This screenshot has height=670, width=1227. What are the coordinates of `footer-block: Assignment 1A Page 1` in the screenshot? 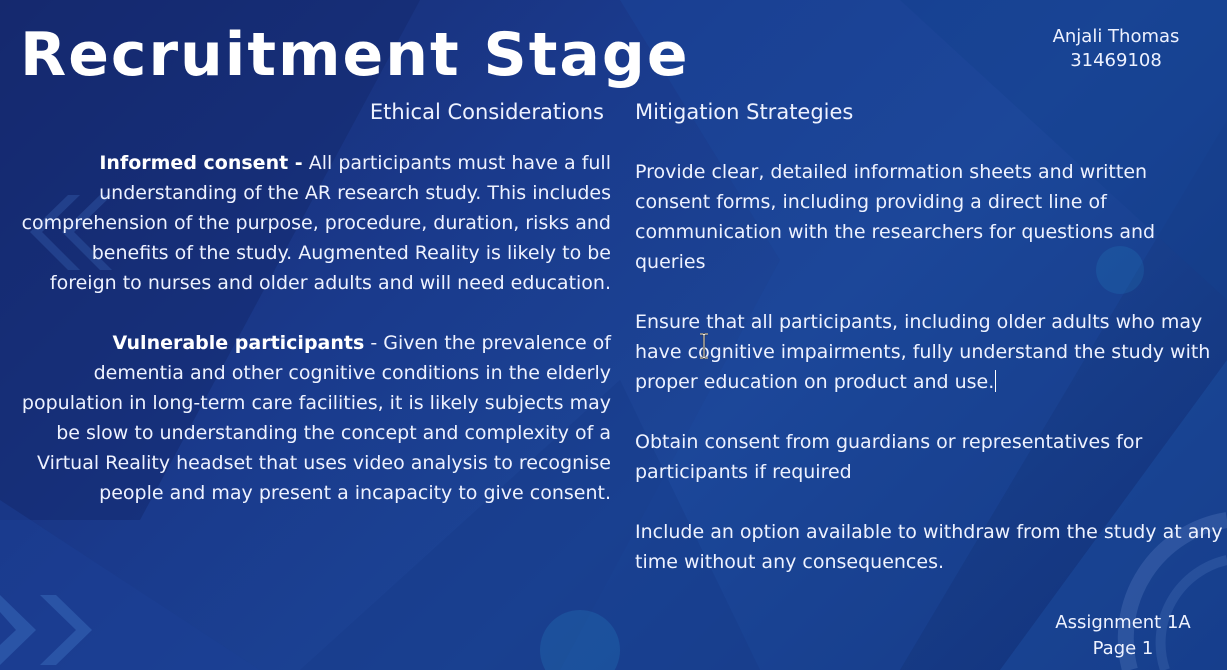 It's located at (1123, 636).